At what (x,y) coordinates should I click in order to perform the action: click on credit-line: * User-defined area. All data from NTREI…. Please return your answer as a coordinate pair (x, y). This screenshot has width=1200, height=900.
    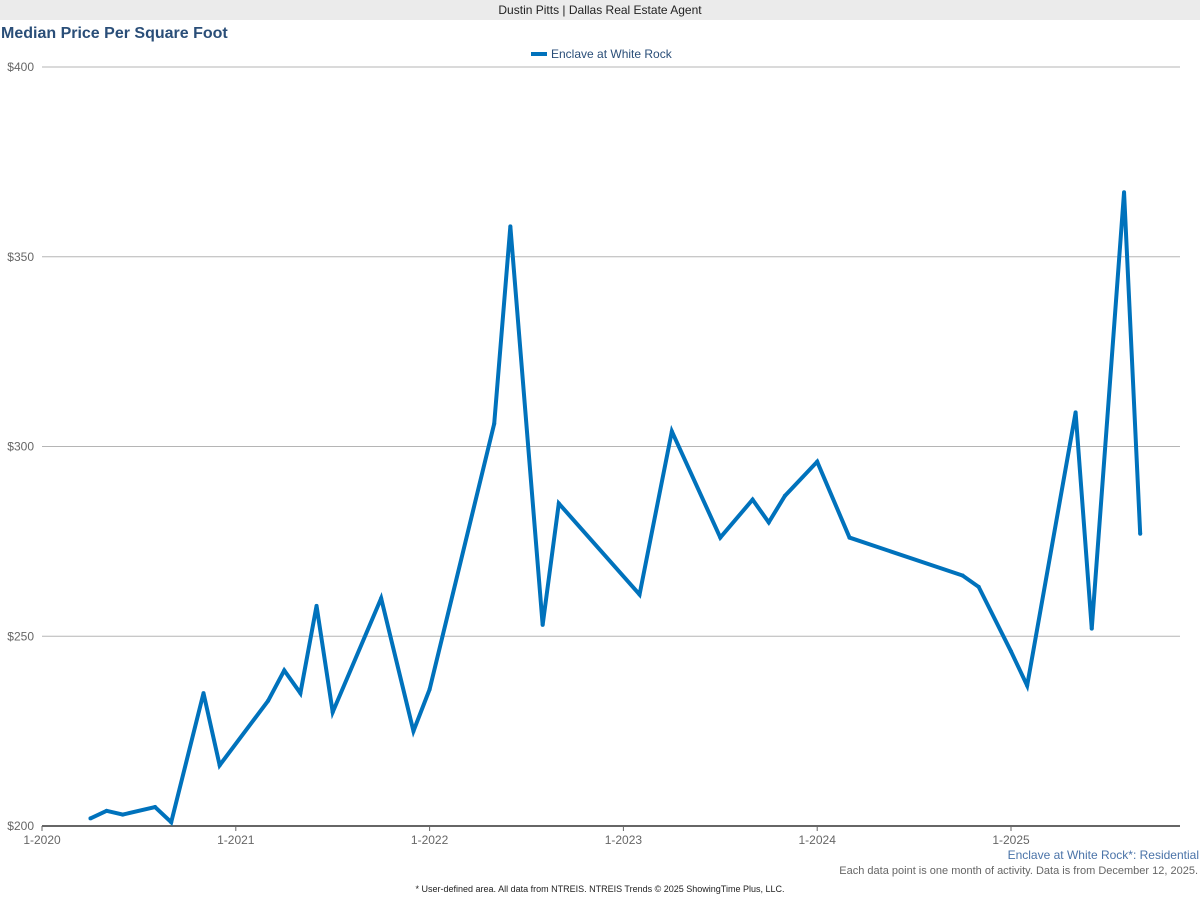
    Looking at the image, I should click on (600, 889).